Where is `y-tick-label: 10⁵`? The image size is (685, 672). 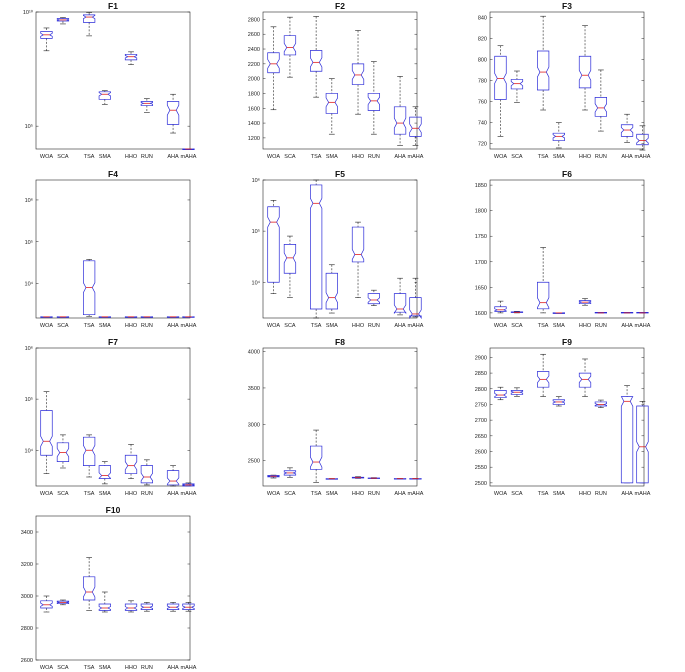 y-tick-label: 10⁵ is located at coordinates (29, 399).